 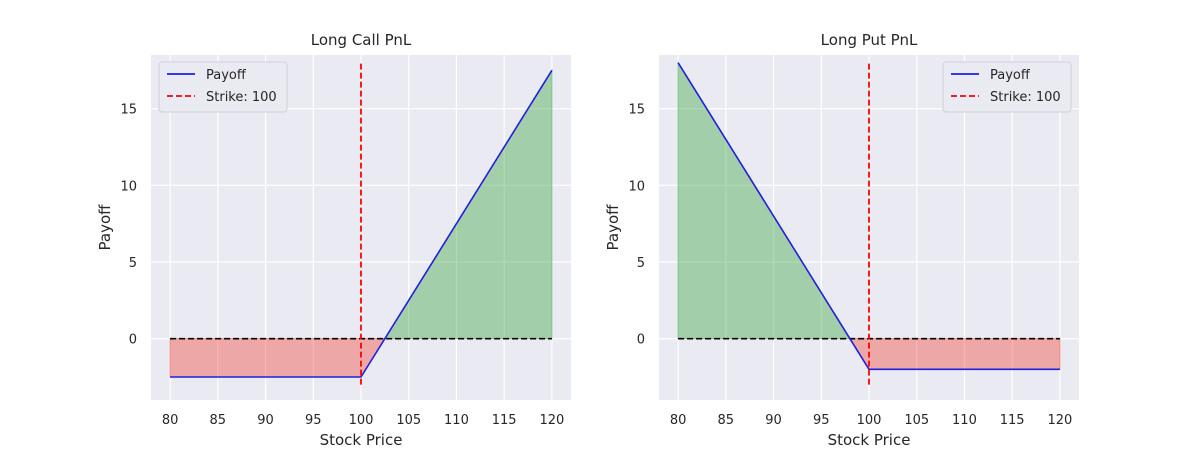 What do you see at coordinates (265, 420) in the screenshot?
I see `chart1-x-tick-label: 90` at bounding box center [265, 420].